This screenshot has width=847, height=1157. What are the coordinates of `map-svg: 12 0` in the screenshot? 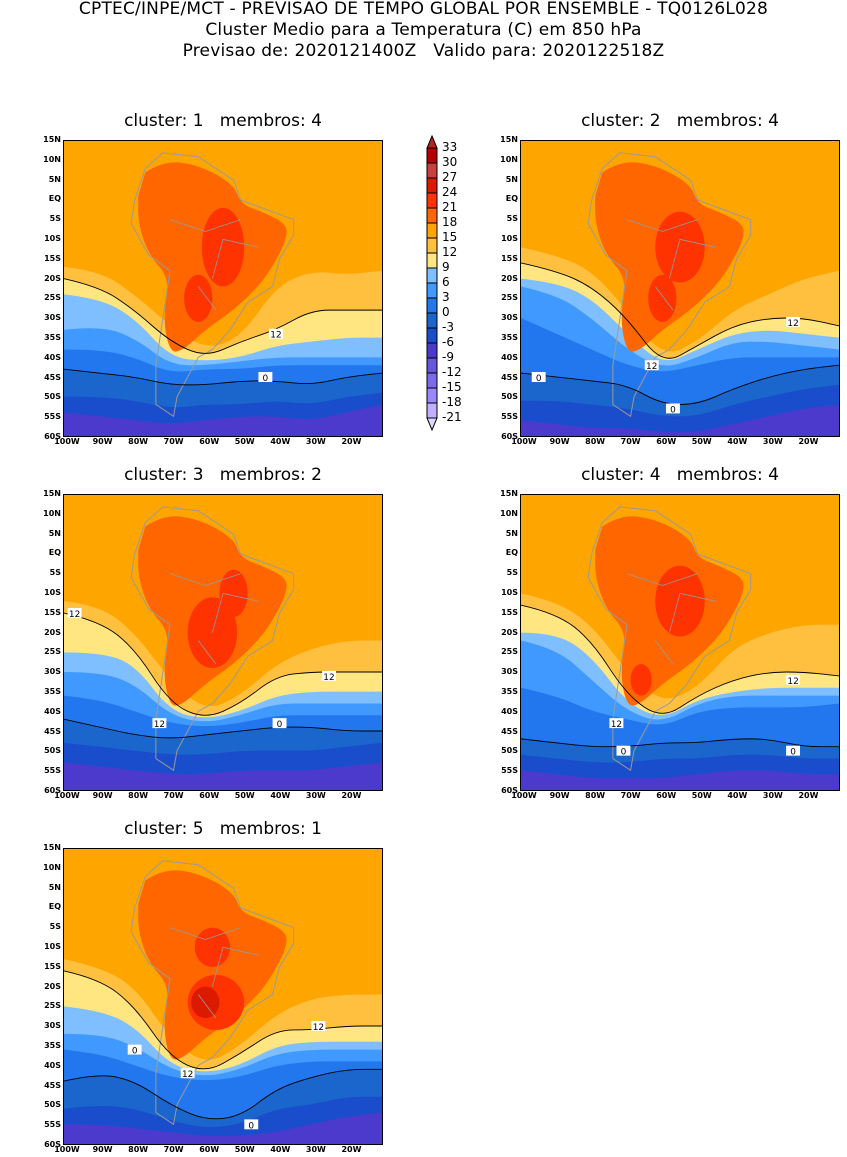 It's located at (223, 288).